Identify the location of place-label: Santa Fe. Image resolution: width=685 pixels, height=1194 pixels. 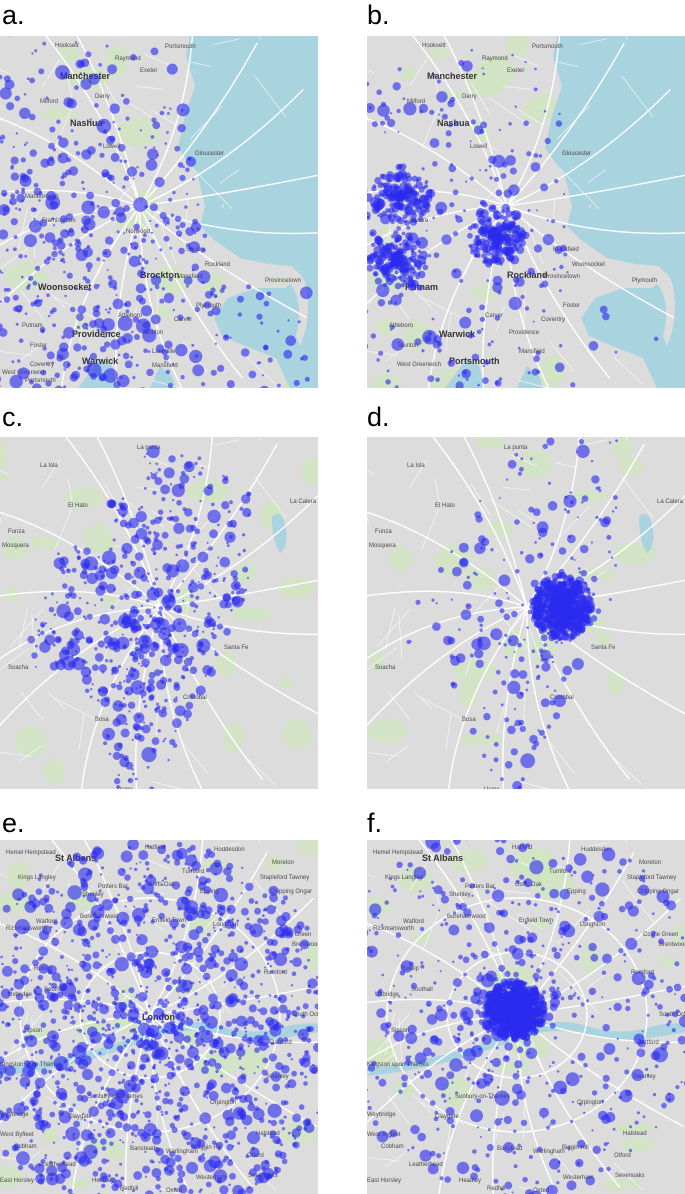
(603, 648).